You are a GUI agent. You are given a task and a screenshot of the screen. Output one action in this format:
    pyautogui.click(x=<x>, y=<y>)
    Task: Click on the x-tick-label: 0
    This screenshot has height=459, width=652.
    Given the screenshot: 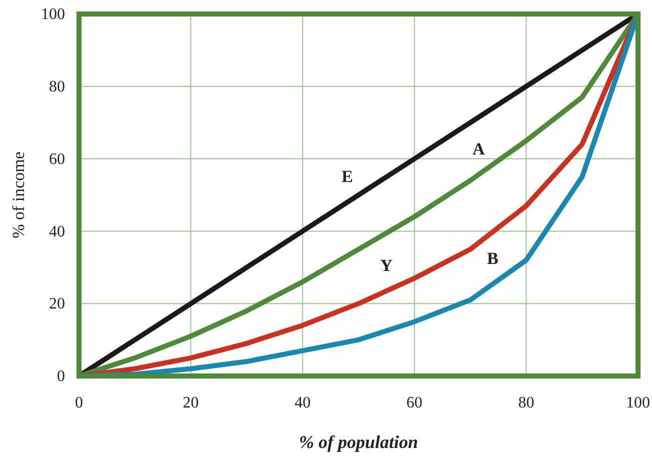 What is the action you would take?
    pyautogui.click(x=79, y=403)
    